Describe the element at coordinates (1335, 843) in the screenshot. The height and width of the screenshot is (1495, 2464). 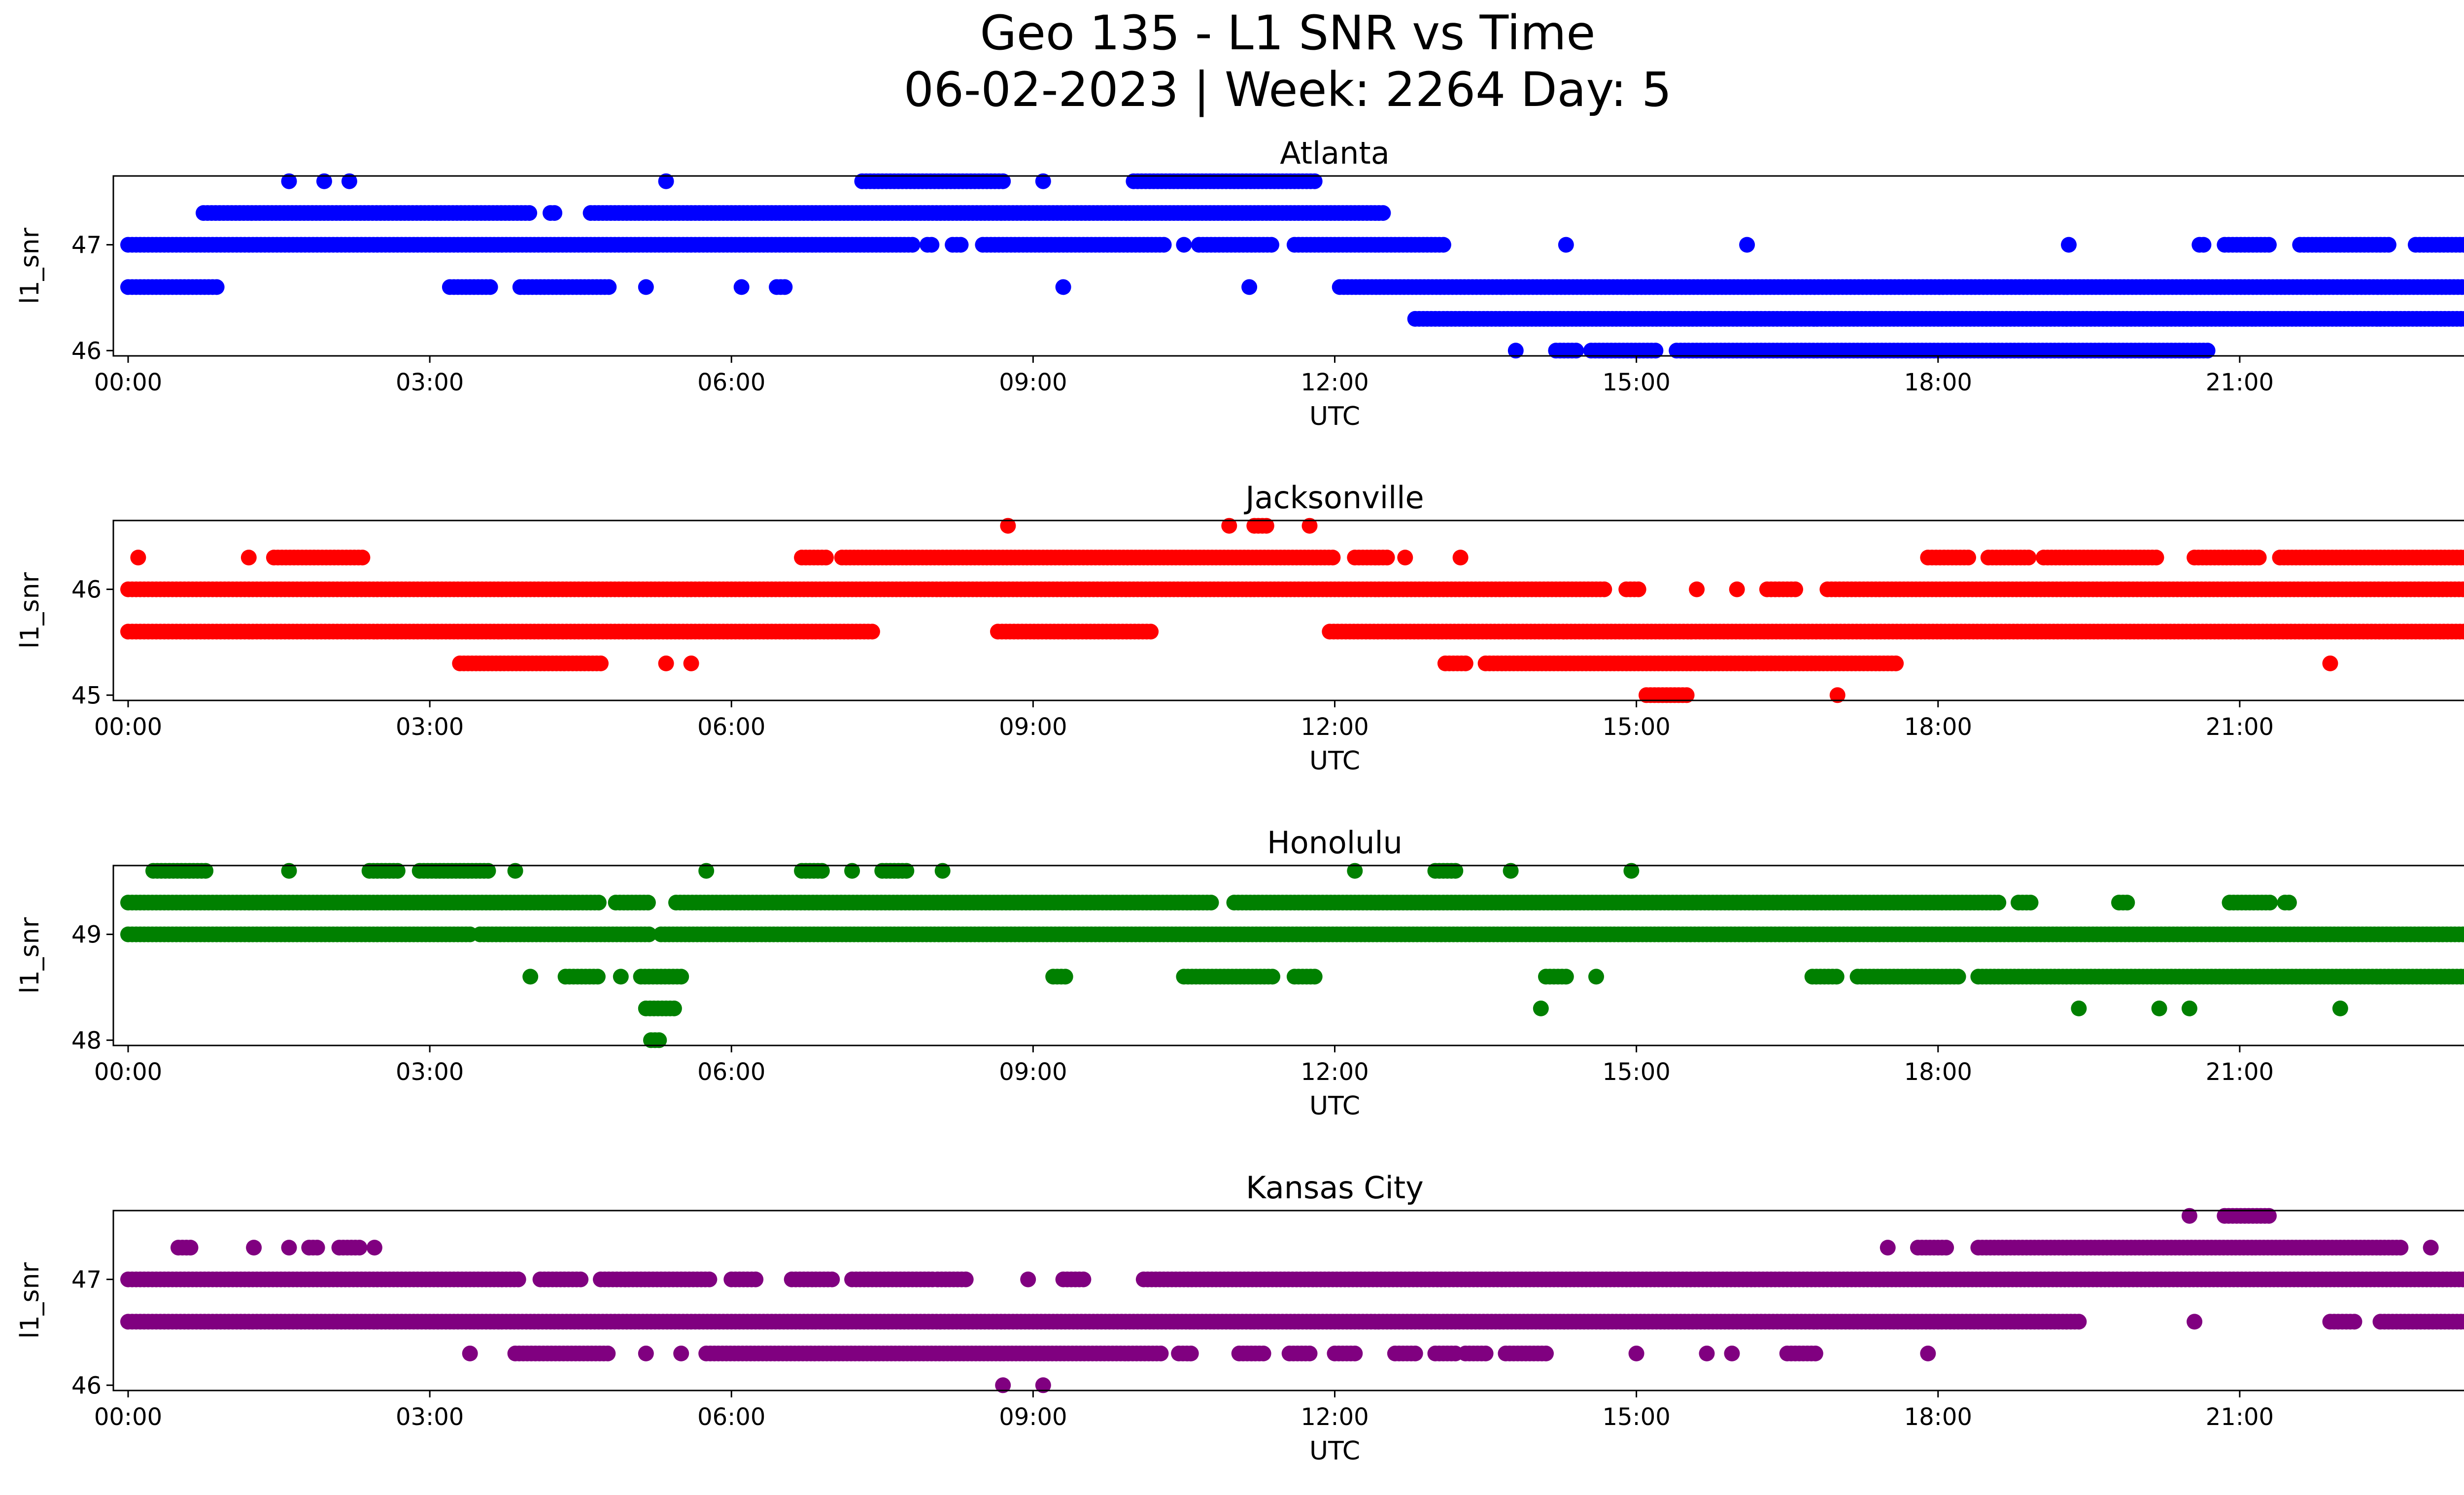
I see `subplot-title: Honolulu` at that location.